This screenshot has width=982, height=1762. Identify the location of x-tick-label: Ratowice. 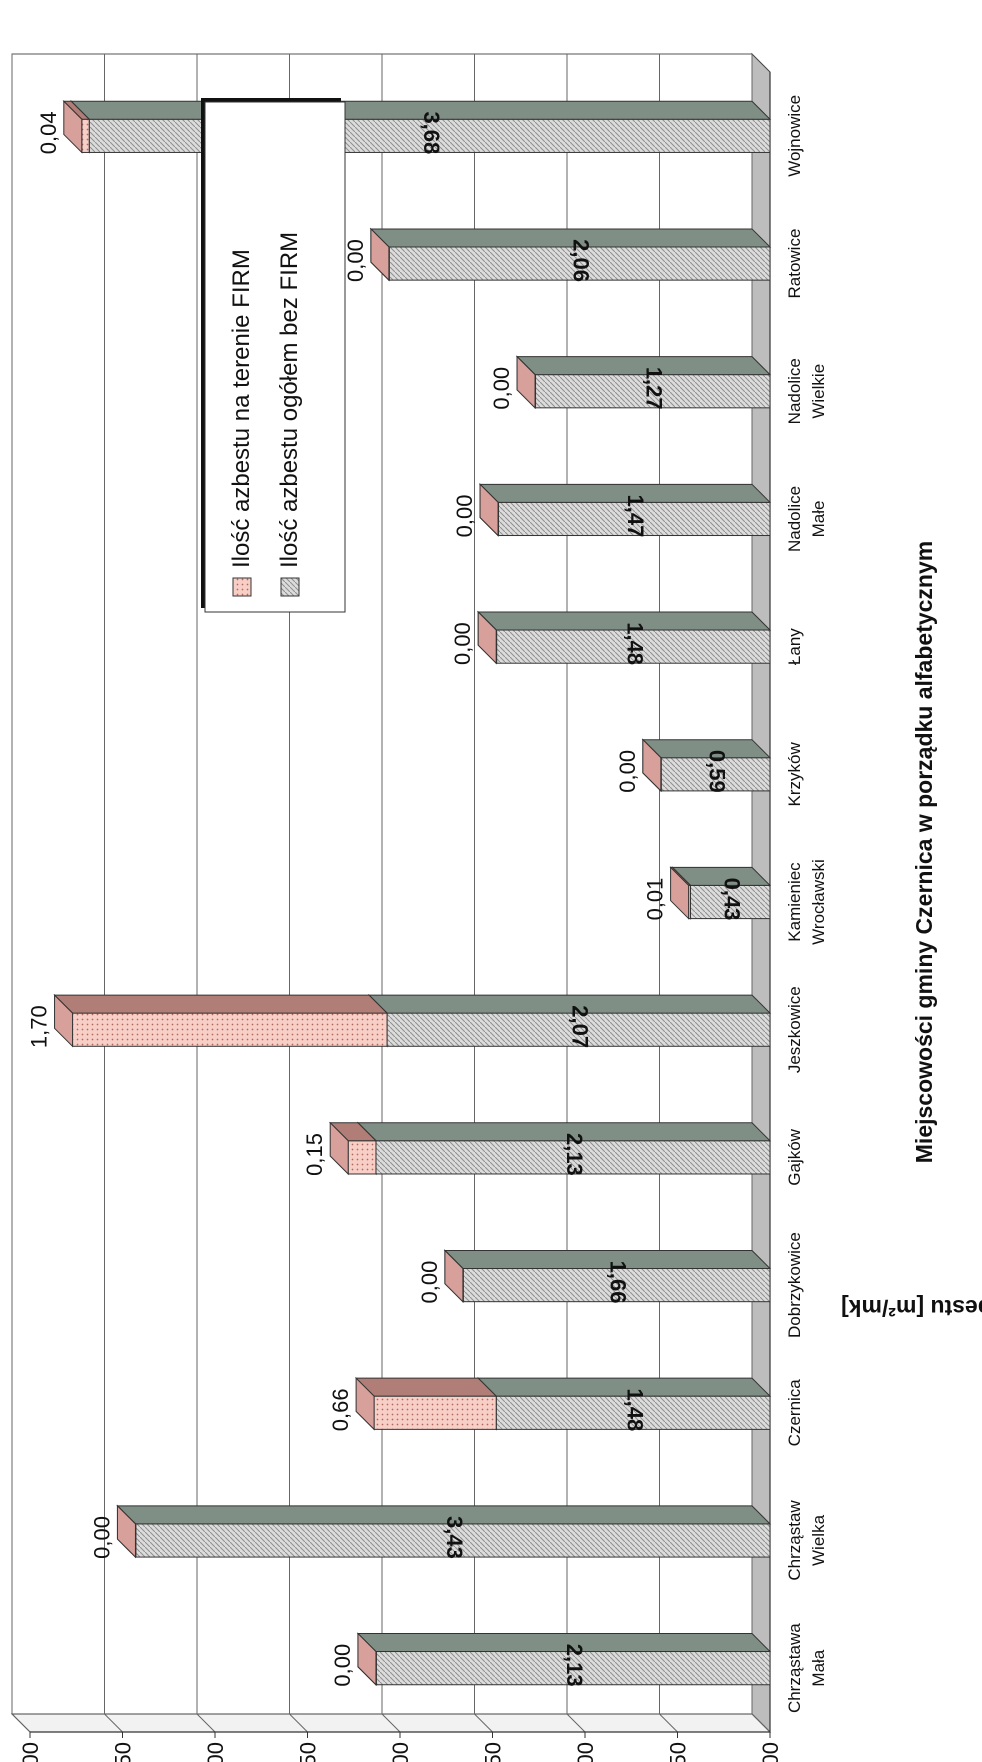
(794, 264).